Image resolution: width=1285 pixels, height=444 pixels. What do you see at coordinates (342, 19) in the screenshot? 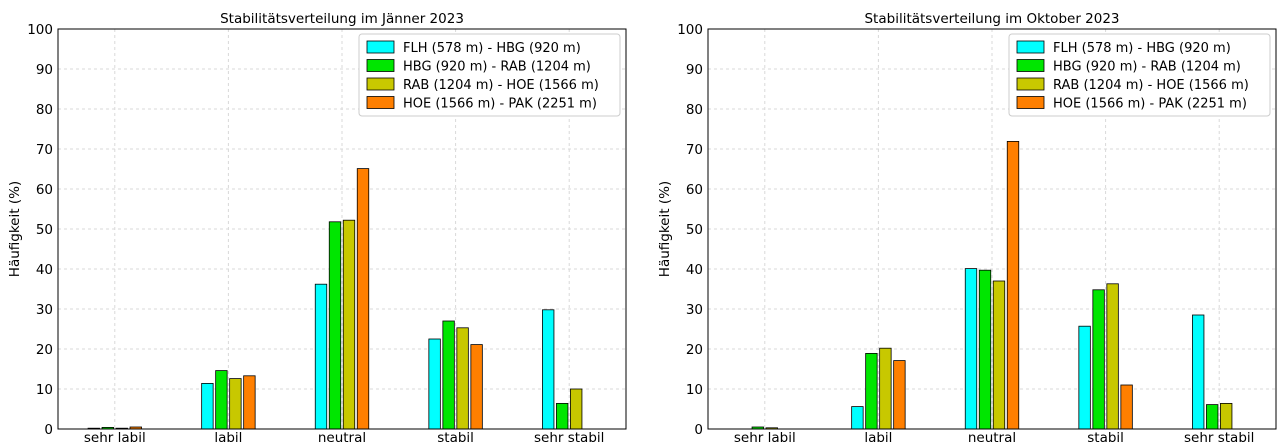
I see `chart-title: Stabilitätsverteilung im Jänner 2023` at bounding box center [342, 19].